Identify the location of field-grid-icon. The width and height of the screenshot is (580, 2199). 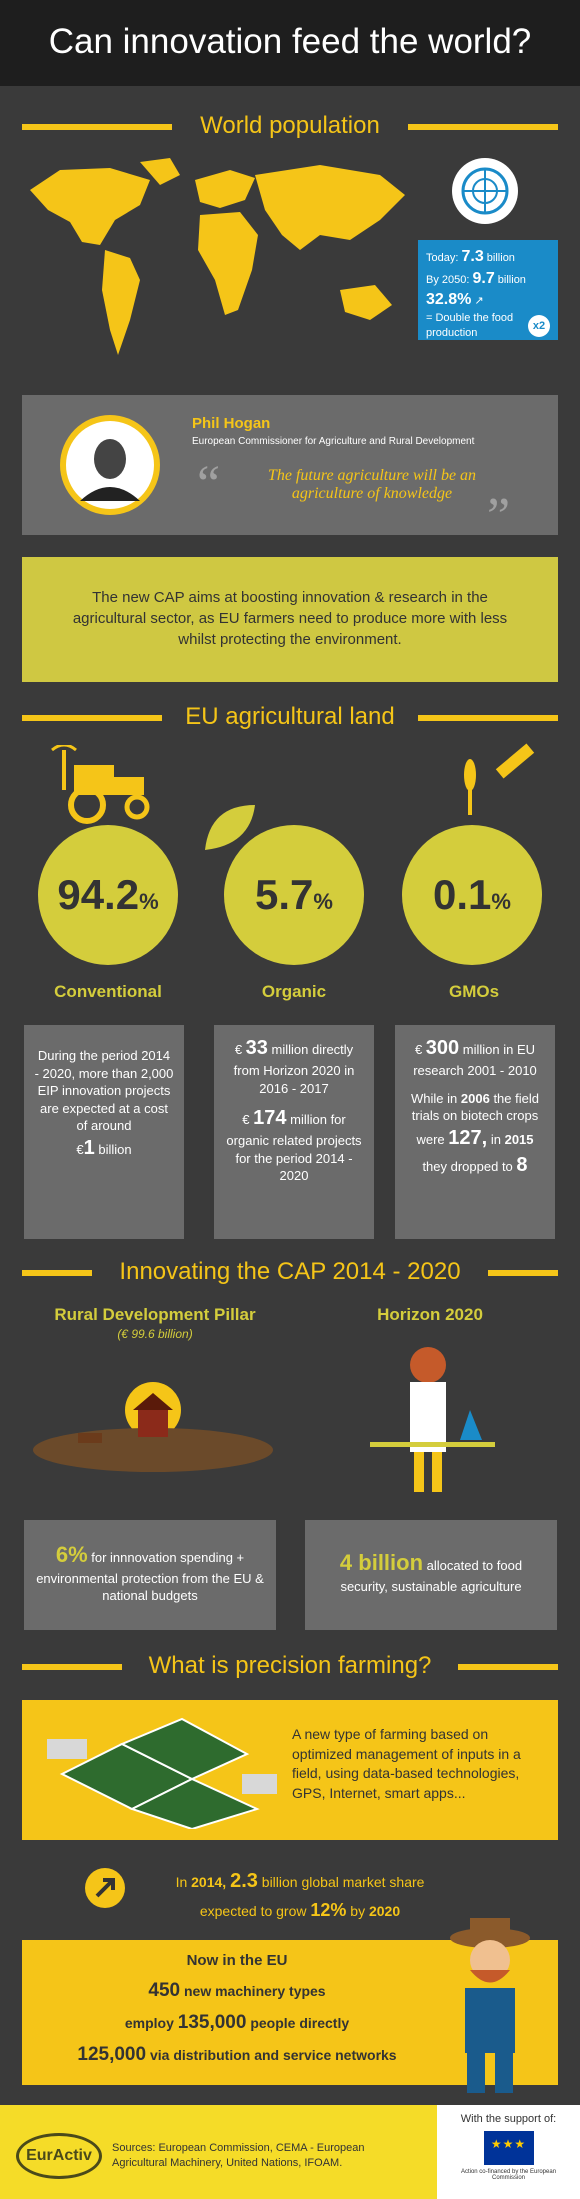
(162, 1773).